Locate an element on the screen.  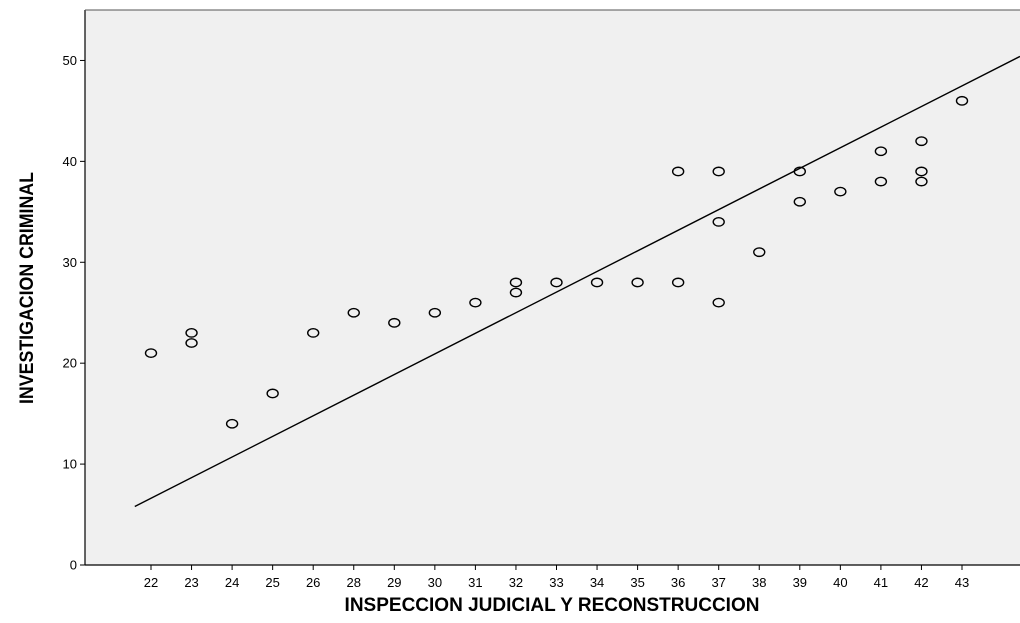
x-tick-label: 31 is located at coordinates (475, 582).